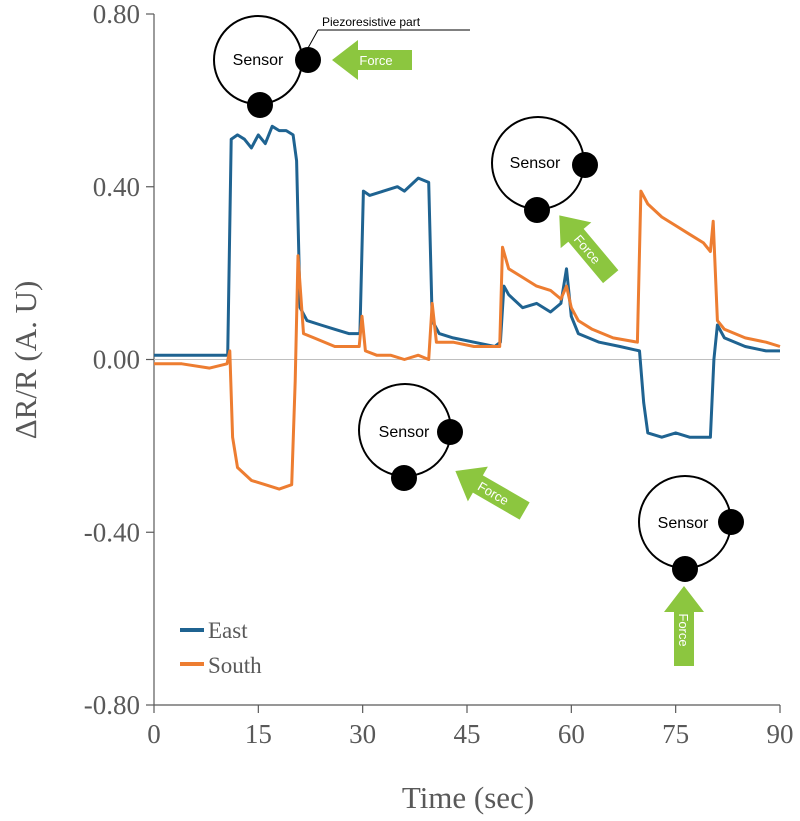 Image resolution: width=800 pixels, height=821 pixels. Describe the element at coordinates (313, 39) in the screenshot. I see `callout-line` at that location.